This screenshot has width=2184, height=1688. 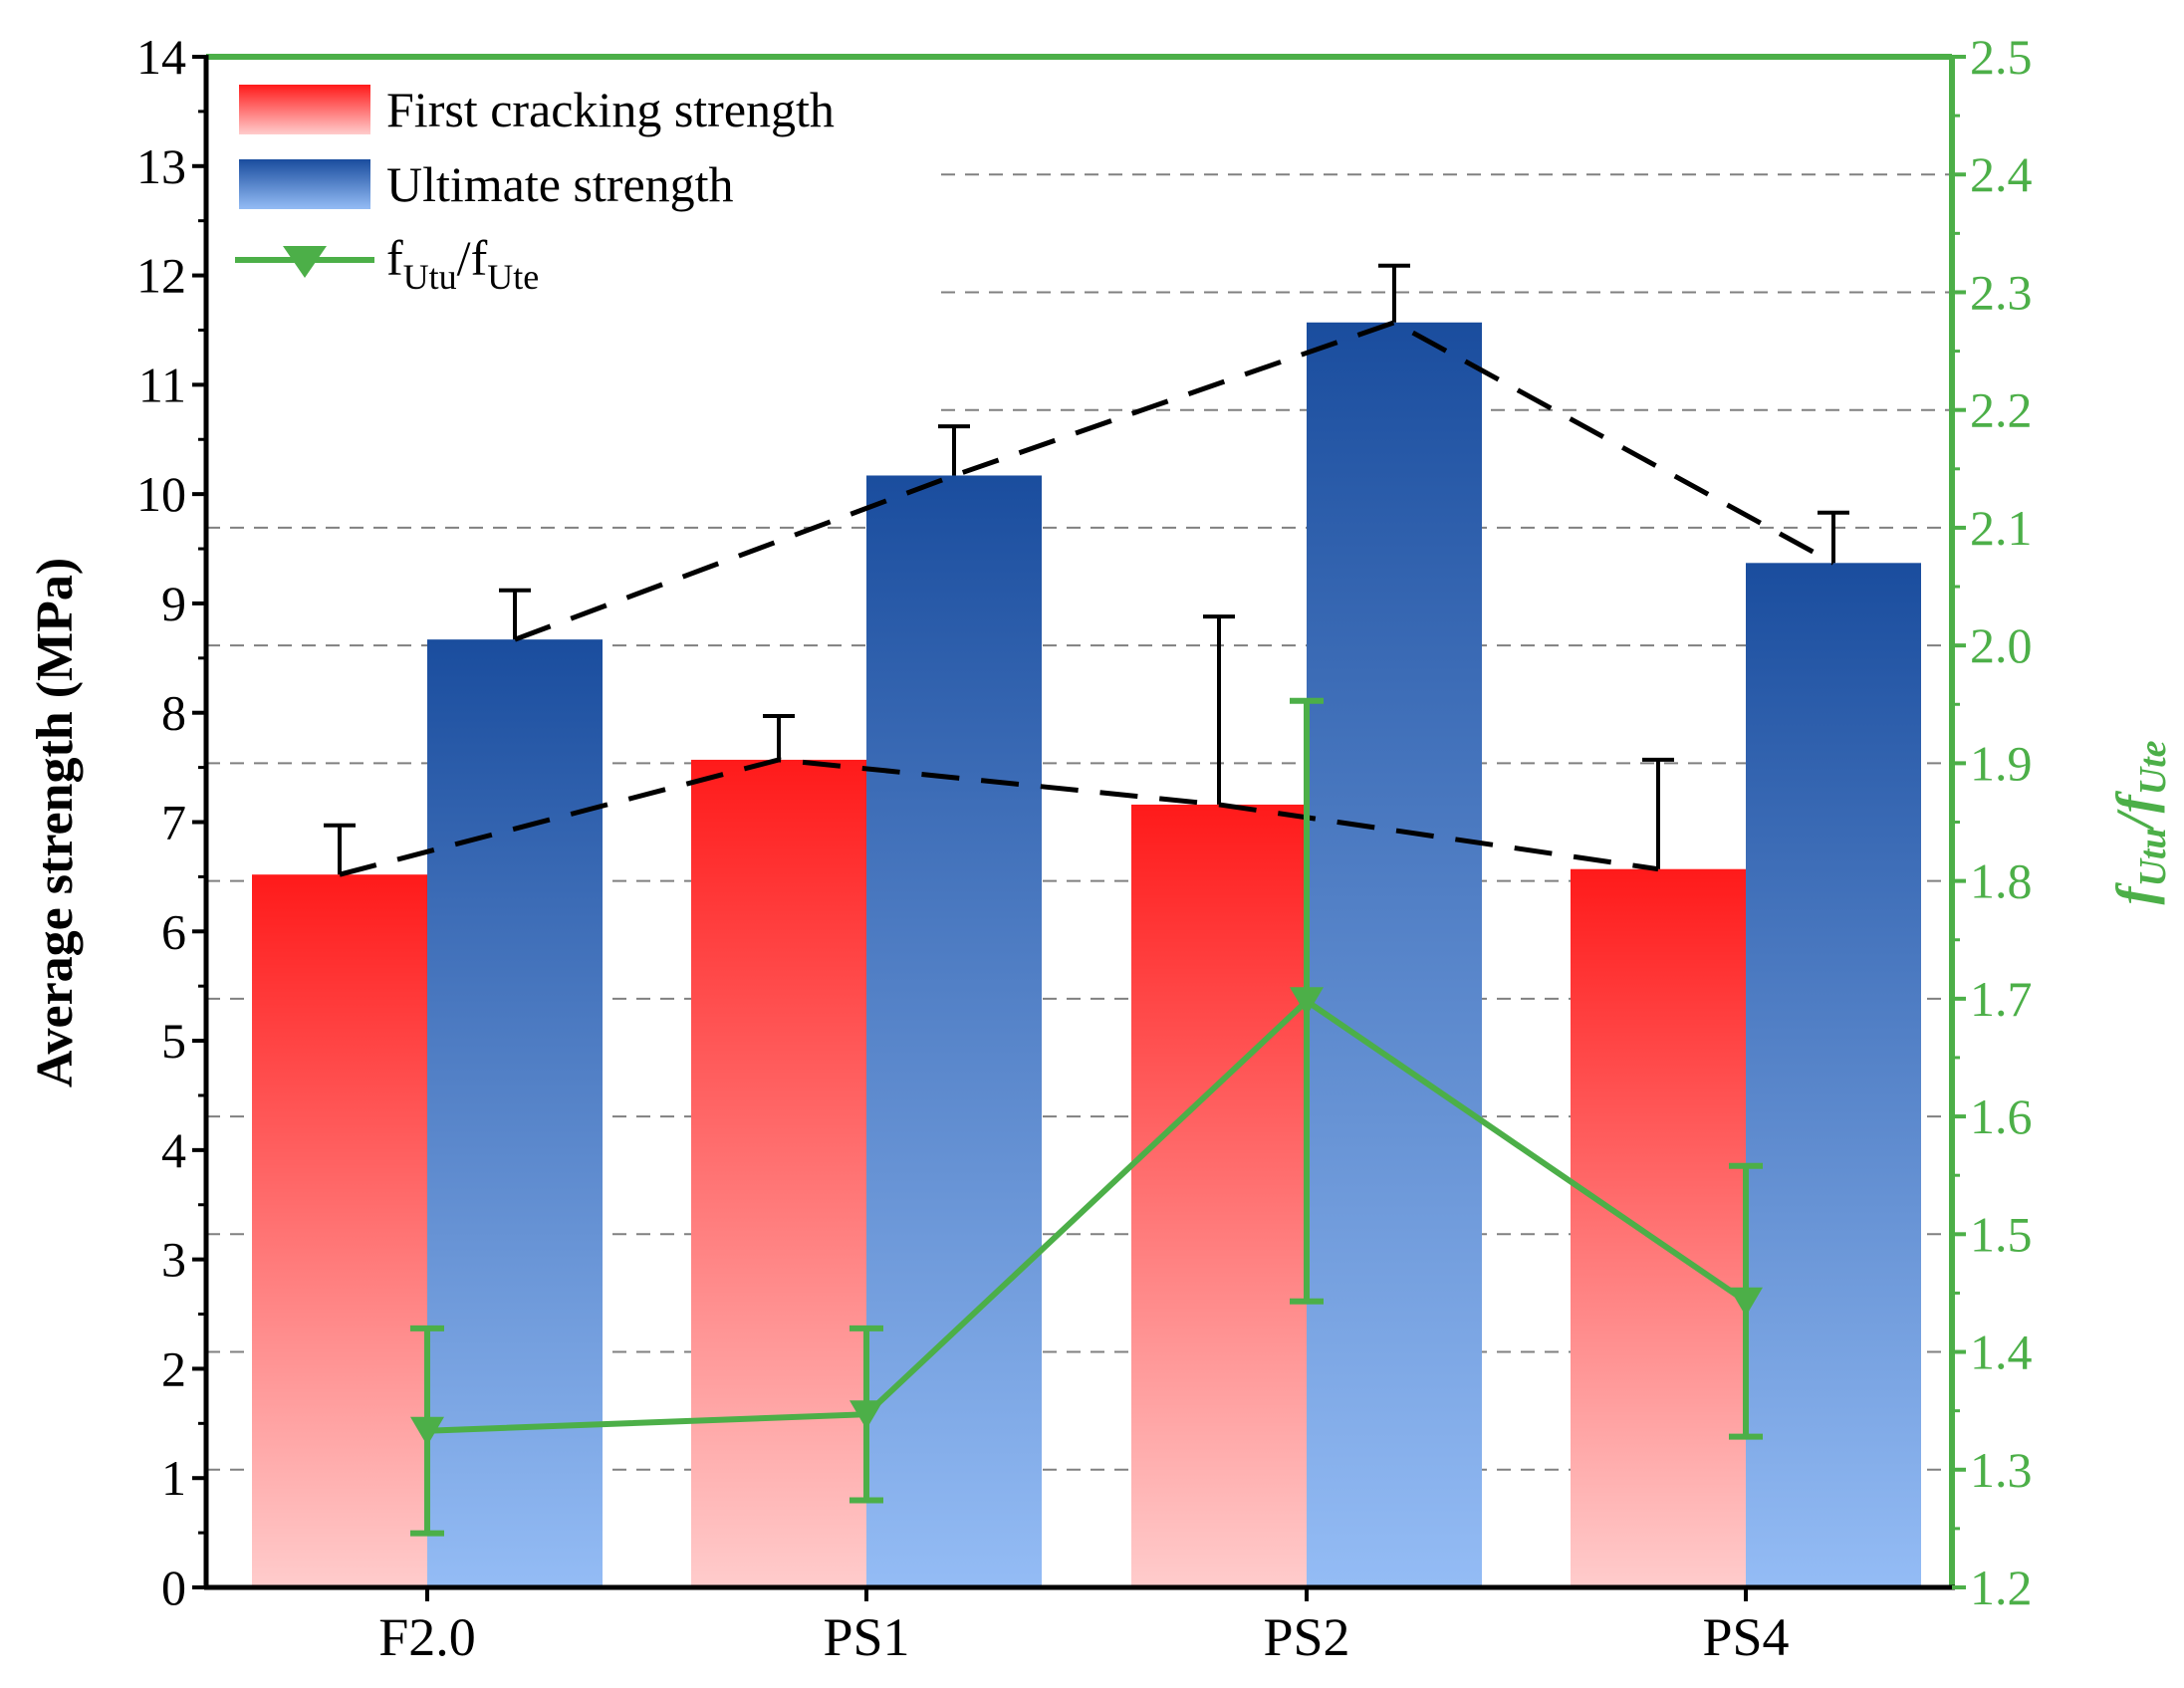 I want to click on y-right-tick-label: 1.3, so click(x=2001, y=1470).